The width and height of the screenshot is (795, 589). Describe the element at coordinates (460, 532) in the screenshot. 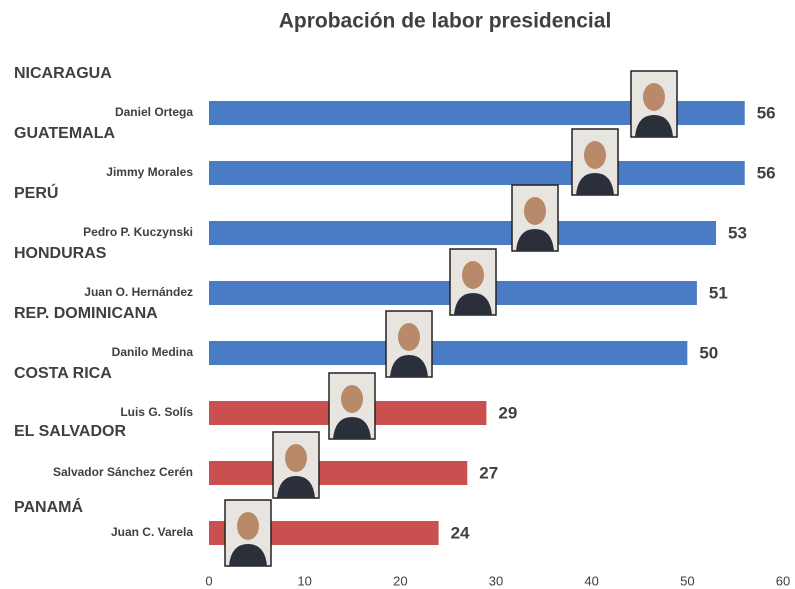

I see `value-label: 24` at that location.